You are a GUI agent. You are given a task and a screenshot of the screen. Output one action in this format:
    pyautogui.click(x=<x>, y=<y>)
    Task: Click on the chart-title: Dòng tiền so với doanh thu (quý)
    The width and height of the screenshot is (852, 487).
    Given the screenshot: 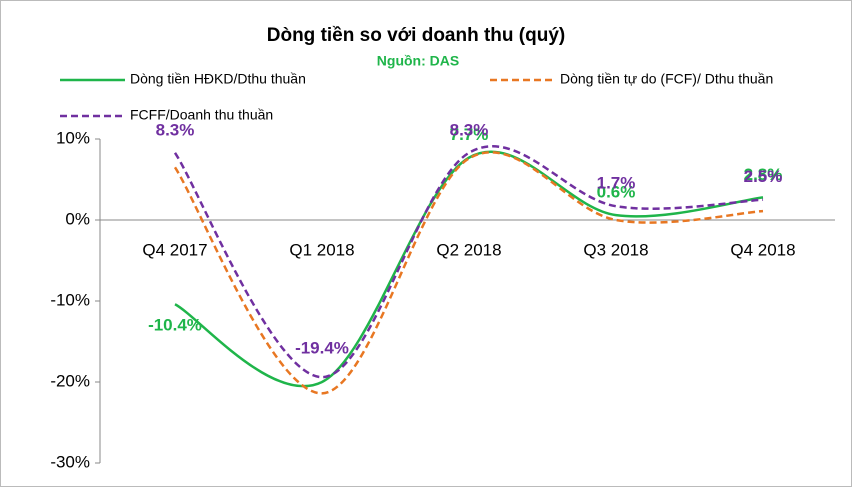 What is the action you would take?
    pyautogui.click(x=416, y=35)
    